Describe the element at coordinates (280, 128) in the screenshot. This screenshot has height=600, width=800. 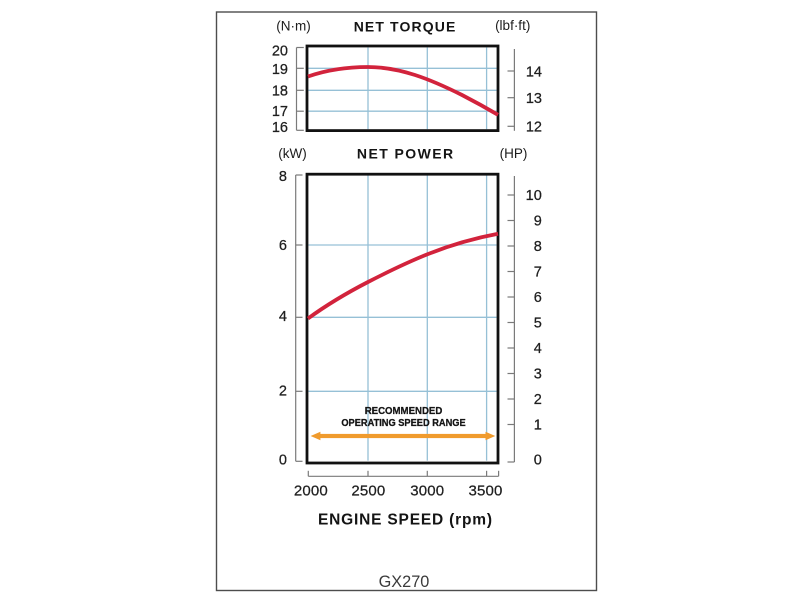
I see `svg-text: 16` at that location.